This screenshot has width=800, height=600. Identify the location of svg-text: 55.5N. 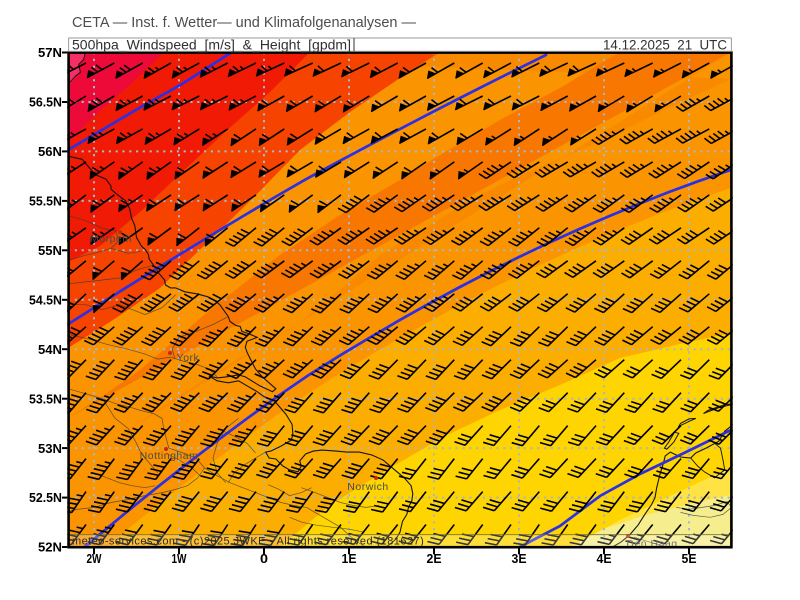
(45, 201).